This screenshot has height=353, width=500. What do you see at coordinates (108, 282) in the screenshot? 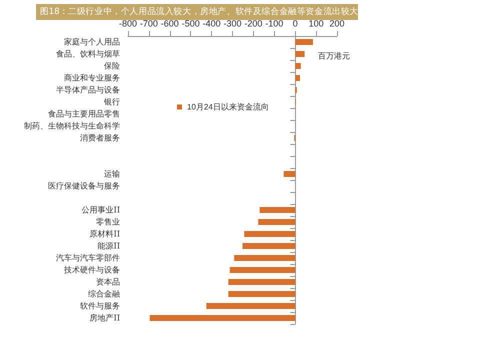
I see `y-tick-label: 资本品` at bounding box center [108, 282].